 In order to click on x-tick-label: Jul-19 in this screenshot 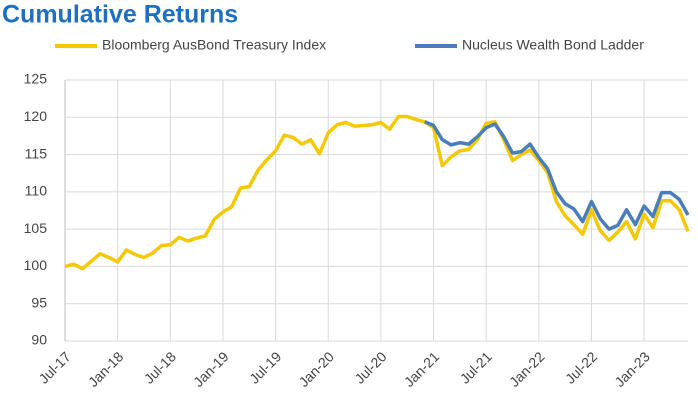, I will do `click(265, 367)`.